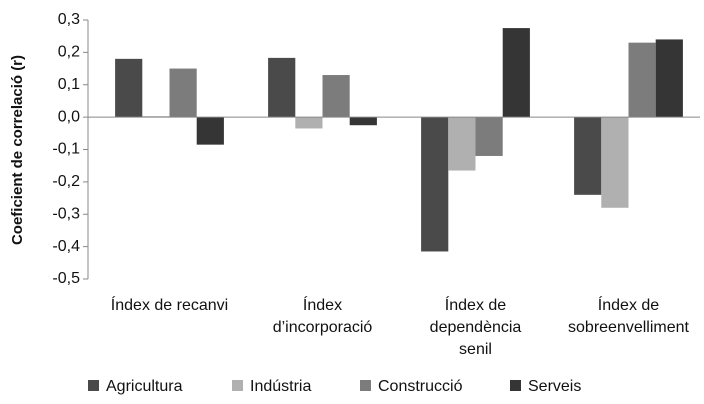 The width and height of the screenshot is (704, 404). What do you see at coordinates (66, 149) in the screenshot?
I see `y-tick-label: -0,1` at bounding box center [66, 149].